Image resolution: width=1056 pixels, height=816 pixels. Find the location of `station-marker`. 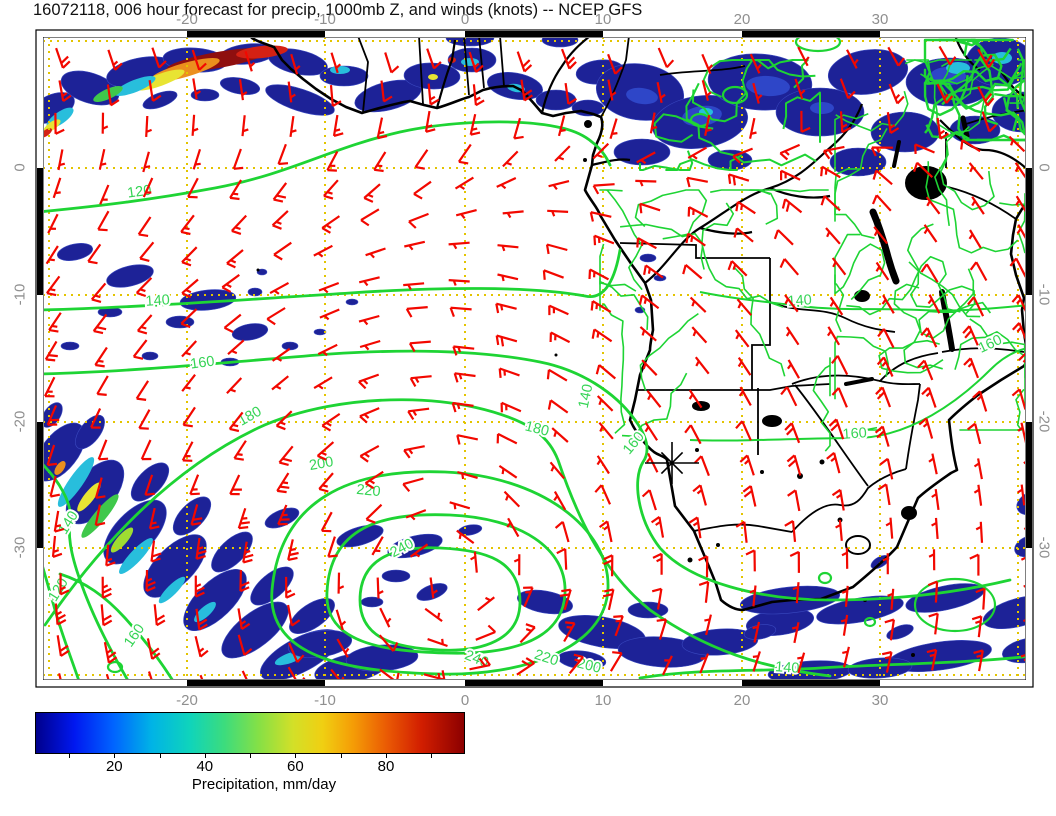

station-marker is located at coordinates (672, 463).